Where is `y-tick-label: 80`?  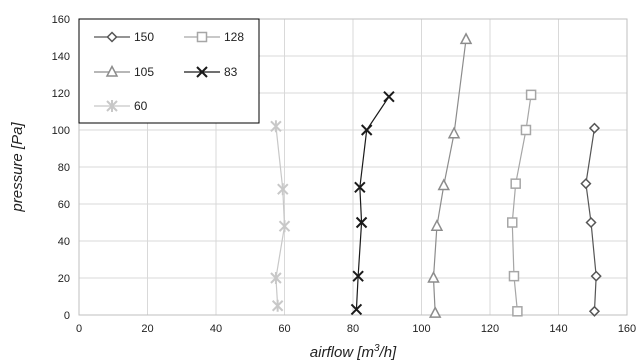 y-tick-label: 80 is located at coordinates (64, 168).